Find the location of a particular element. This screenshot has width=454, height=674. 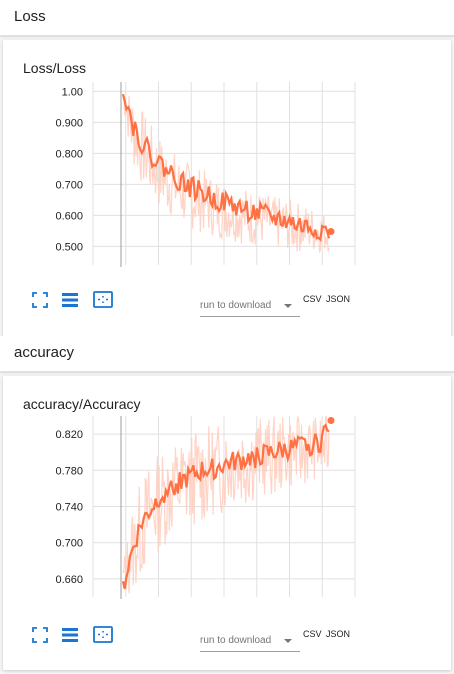

y-tick-label: 0.800 is located at coordinates (69, 154).